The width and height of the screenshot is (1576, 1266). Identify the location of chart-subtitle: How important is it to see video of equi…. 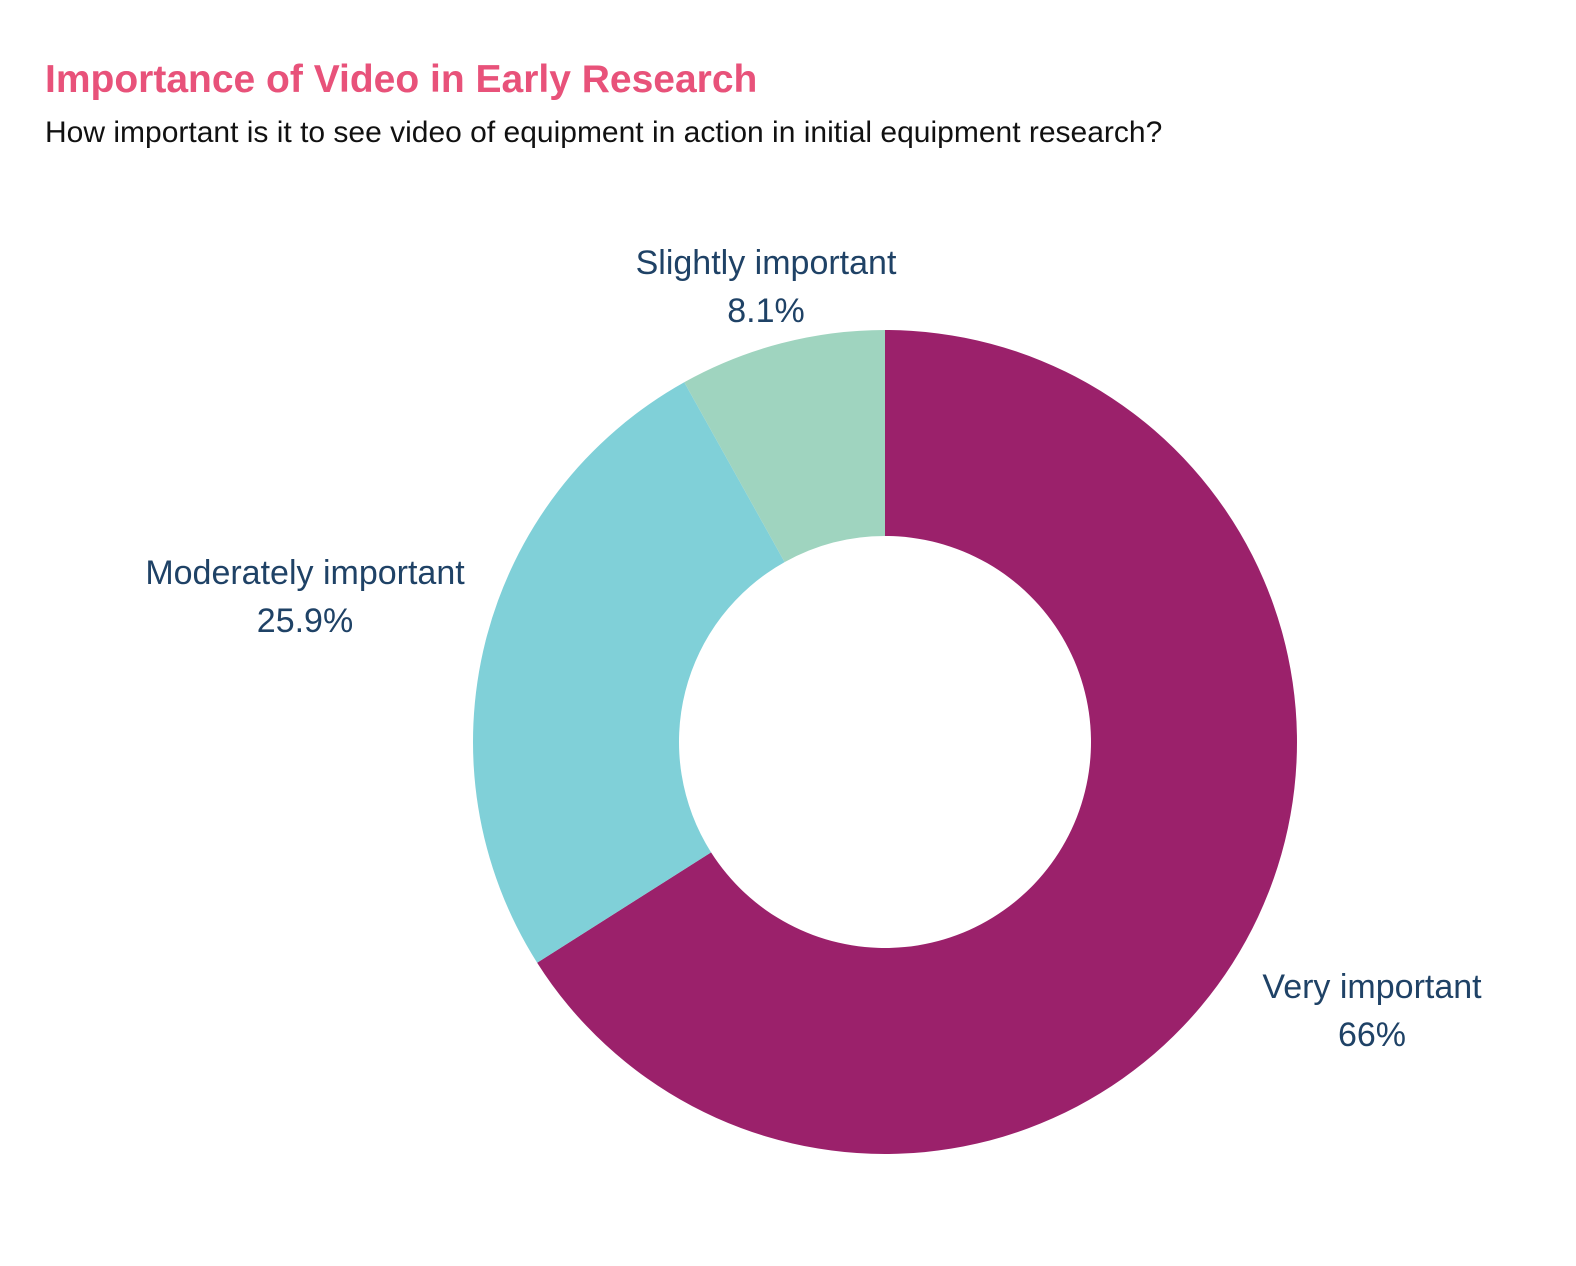
(604, 132).